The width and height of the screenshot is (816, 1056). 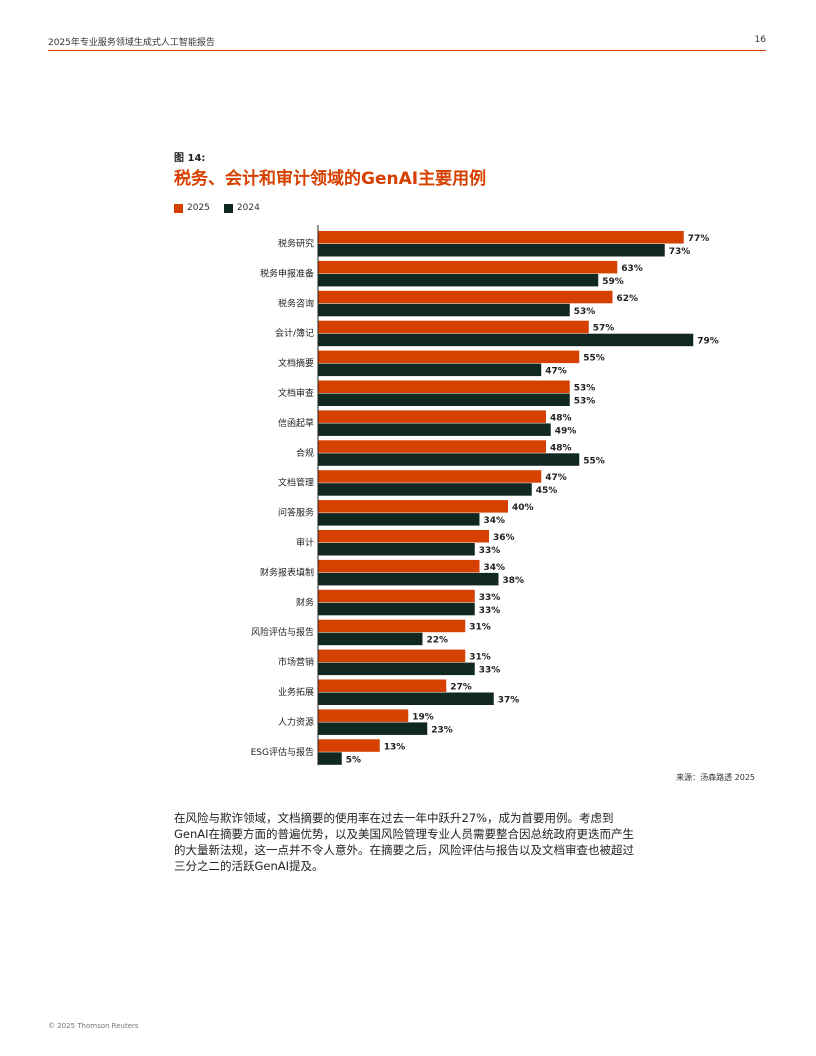 What do you see at coordinates (178, 208) in the screenshot?
I see `legend-swatch-2025` at bounding box center [178, 208].